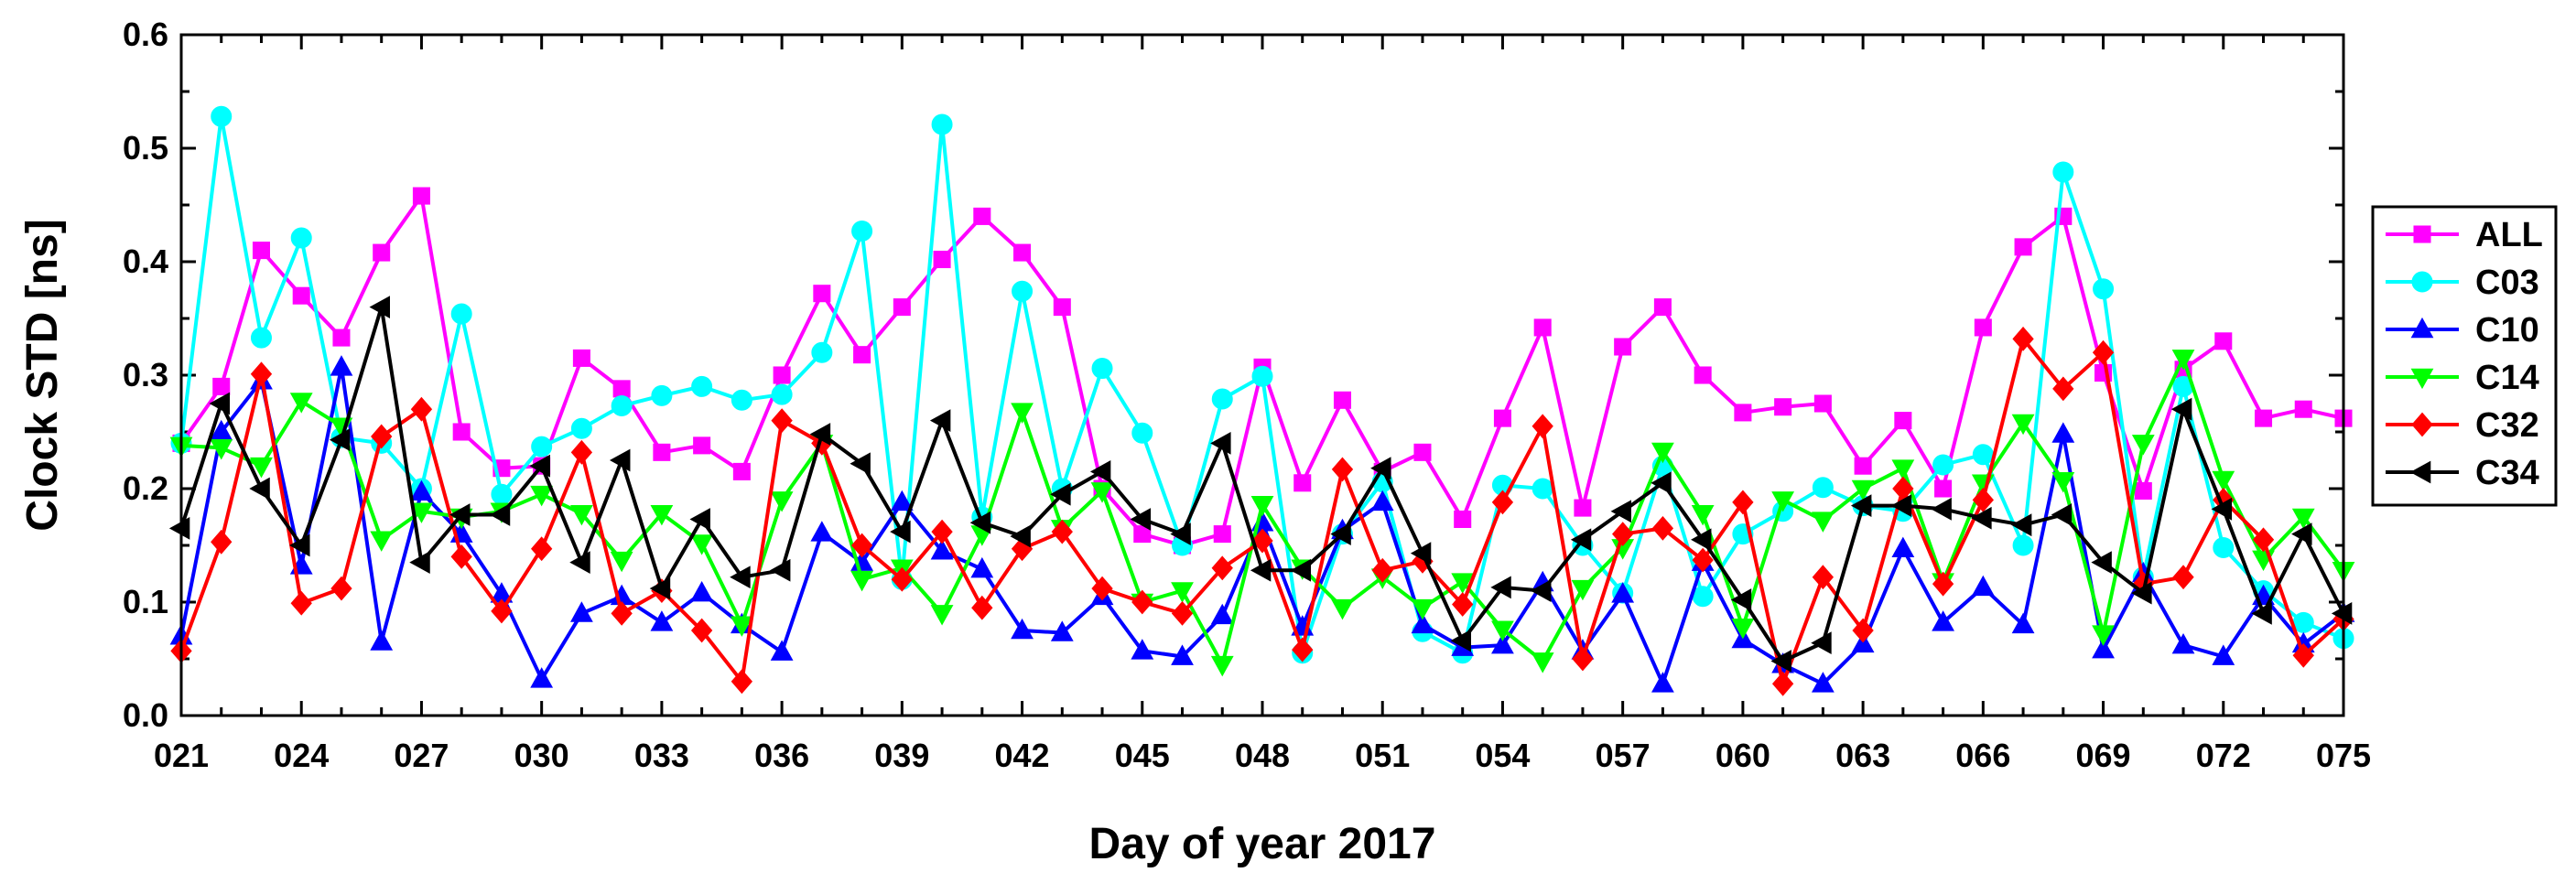 This screenshot has height=894, width=2576. Describe the element at coordinates (146, 148) in the screenshot. I see `y-tick-label: 0.5` at that location.